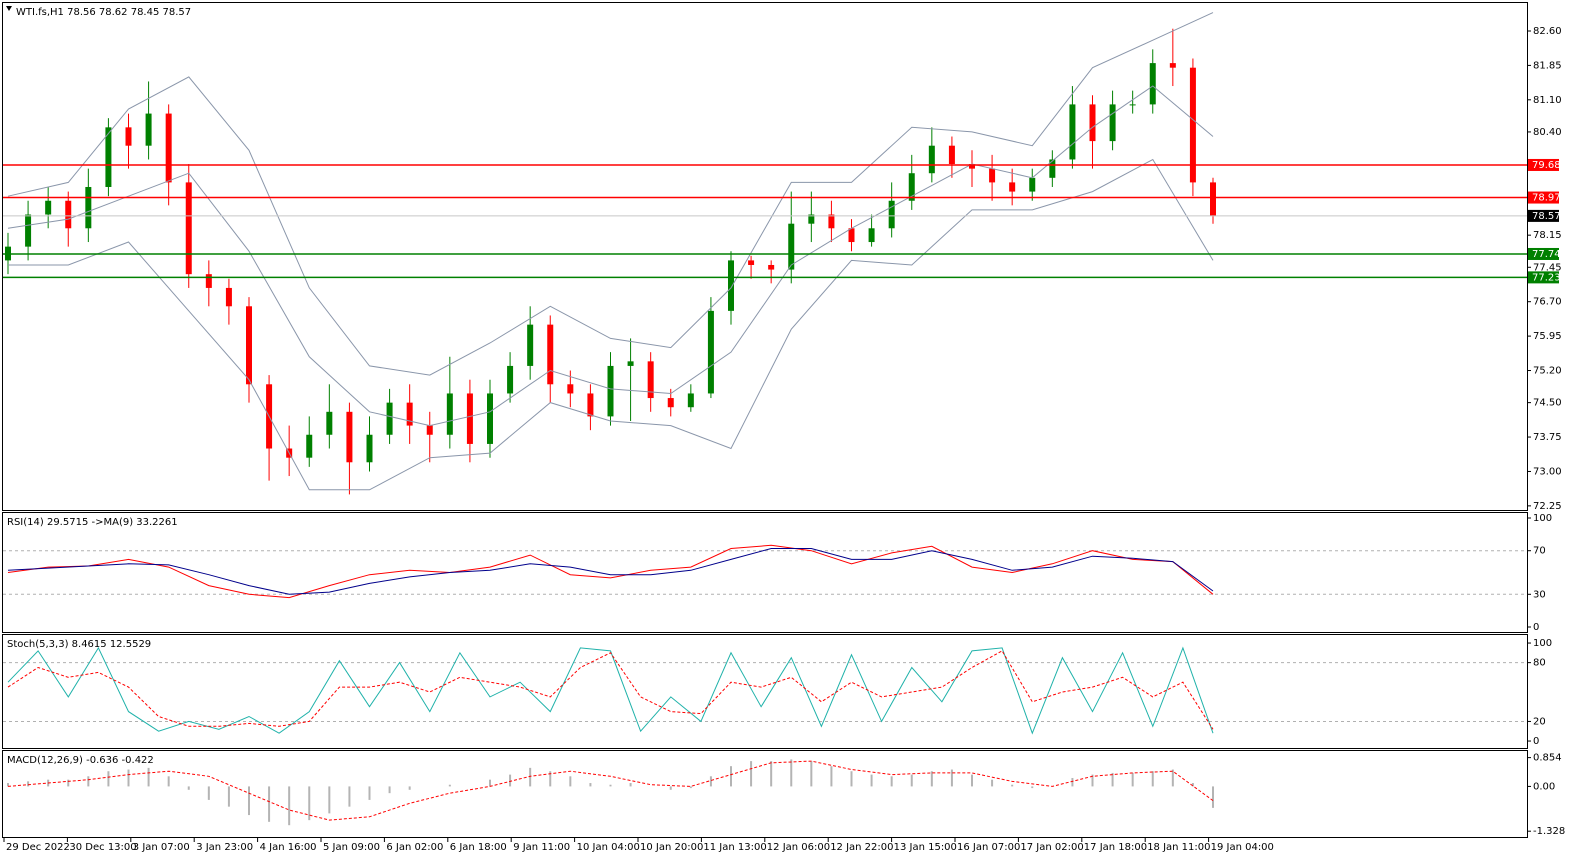  I want to click on level-label: 77.74, so click(1546, 254).